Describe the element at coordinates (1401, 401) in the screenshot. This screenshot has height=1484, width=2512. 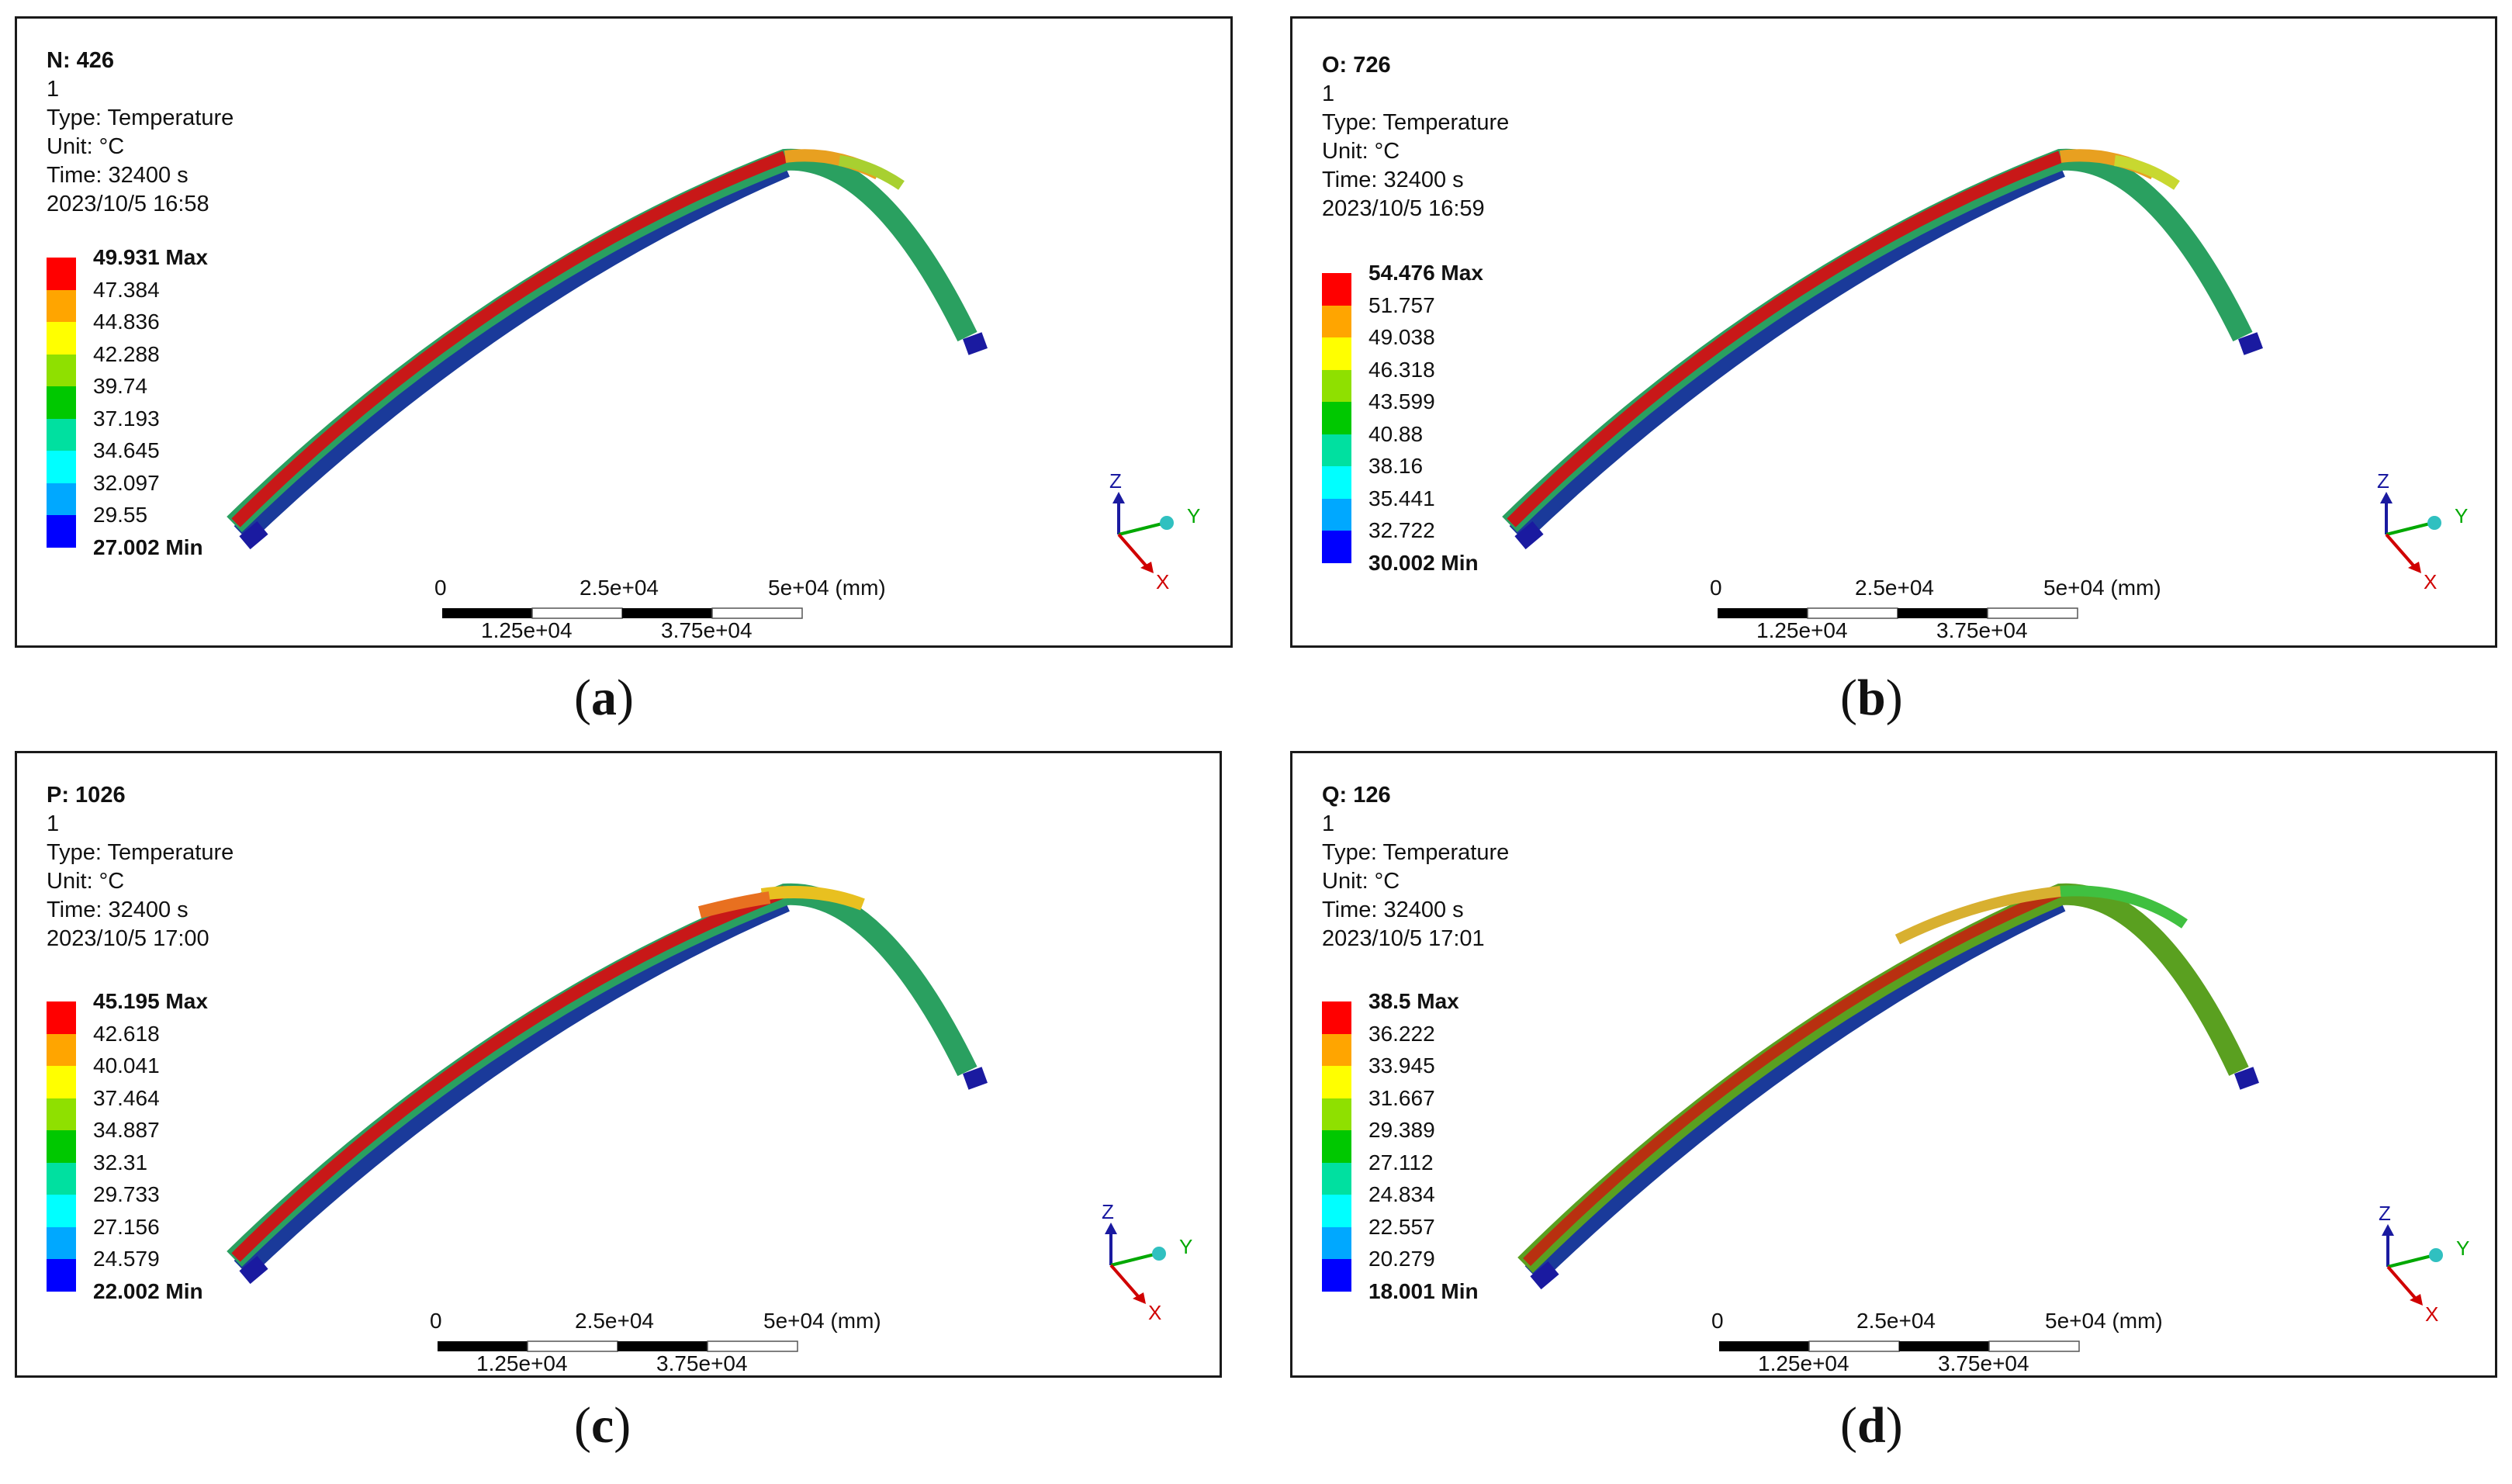
I see `legend-value: 43.599` at that location.